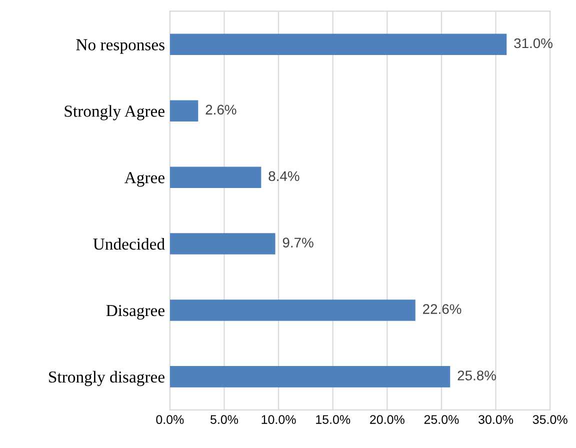  I want to click on data-label: 2.6%, so click(221, 109).